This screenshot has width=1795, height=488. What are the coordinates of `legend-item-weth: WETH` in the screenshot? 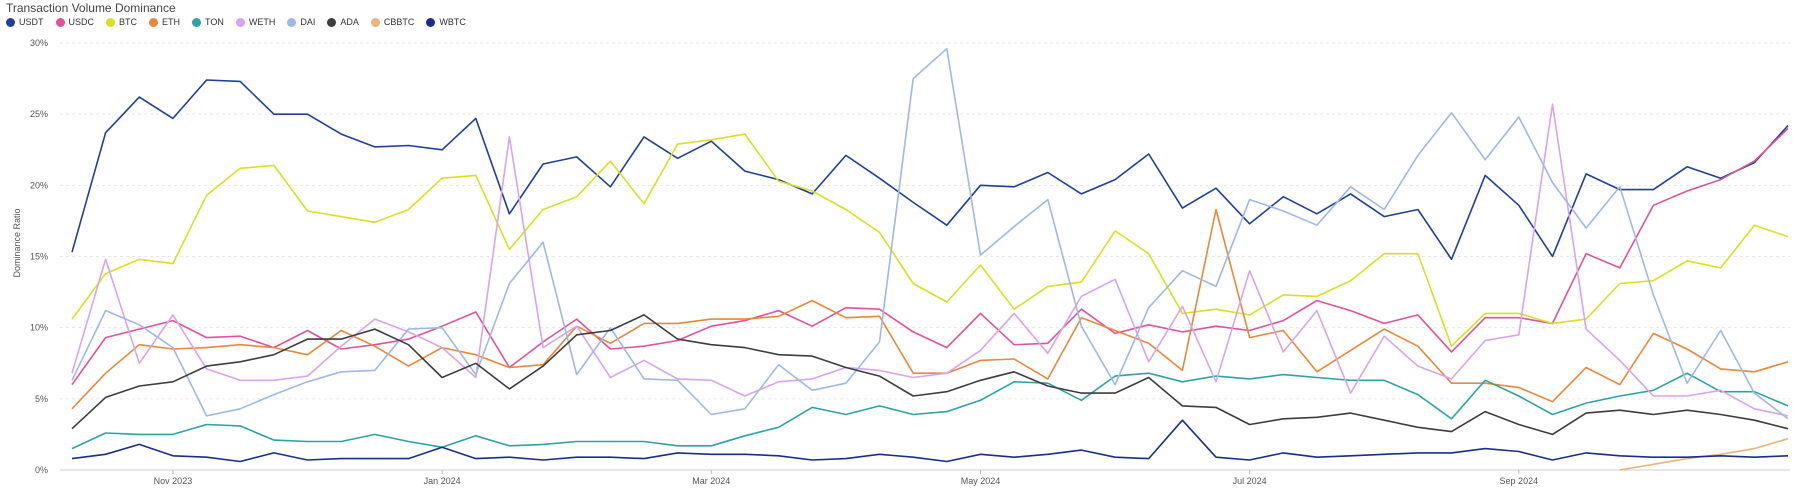 It's located at (255, 22).